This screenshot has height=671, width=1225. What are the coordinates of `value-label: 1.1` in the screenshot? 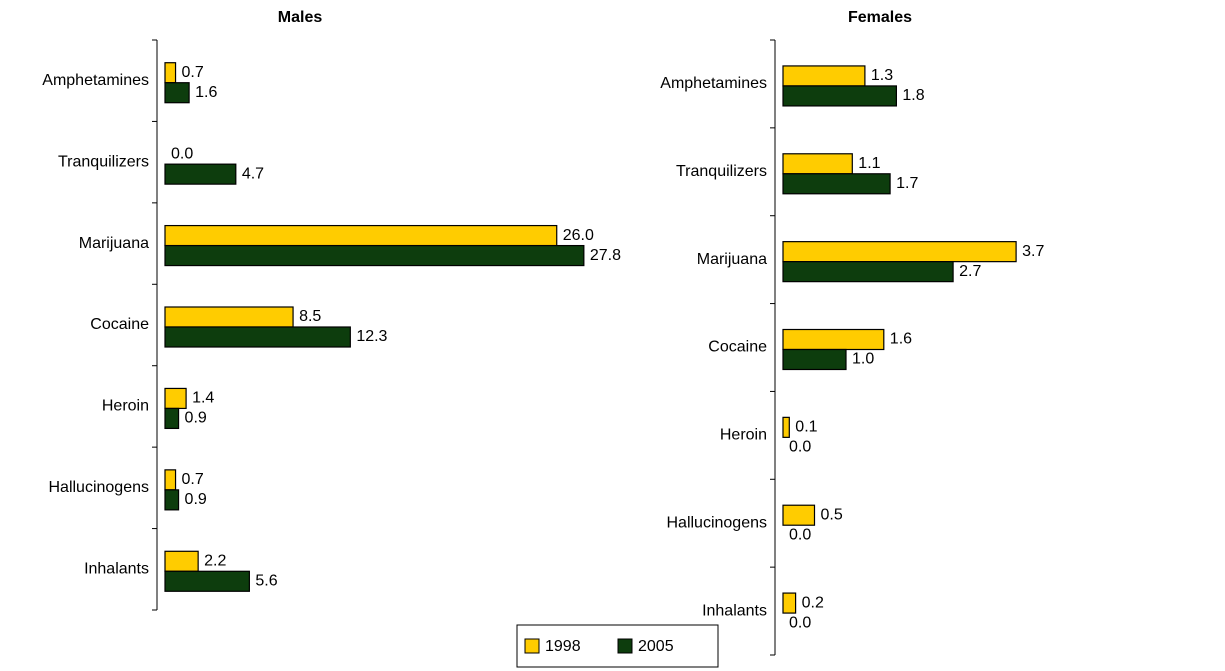 It's located at (869, 163).